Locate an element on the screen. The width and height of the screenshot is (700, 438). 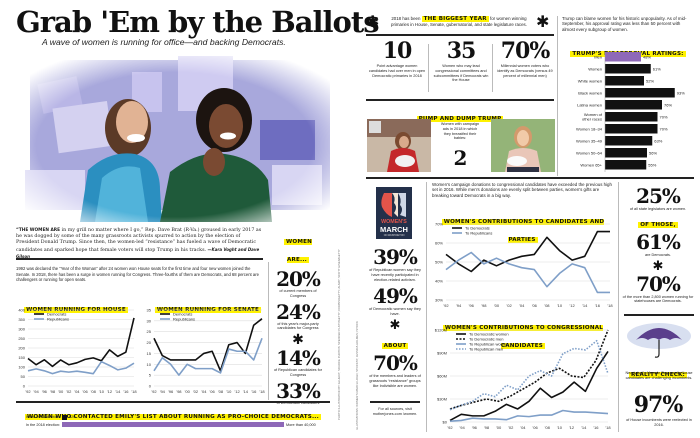
bar-category-label: White women is located at coordinates (590, 80).